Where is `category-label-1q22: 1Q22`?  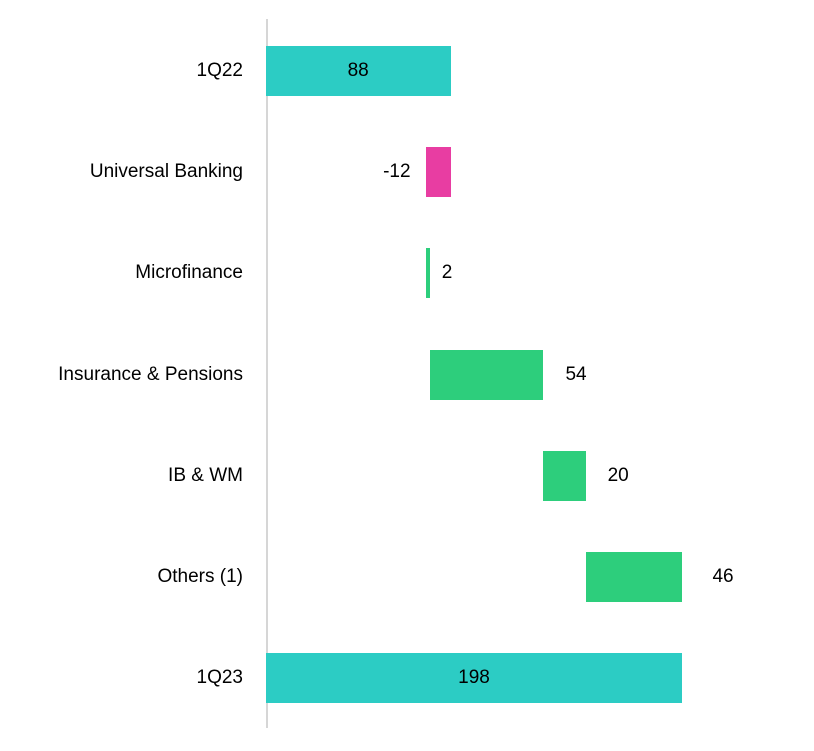 category-label-1q22: 1Q22 is located at coordinates (219, 70).